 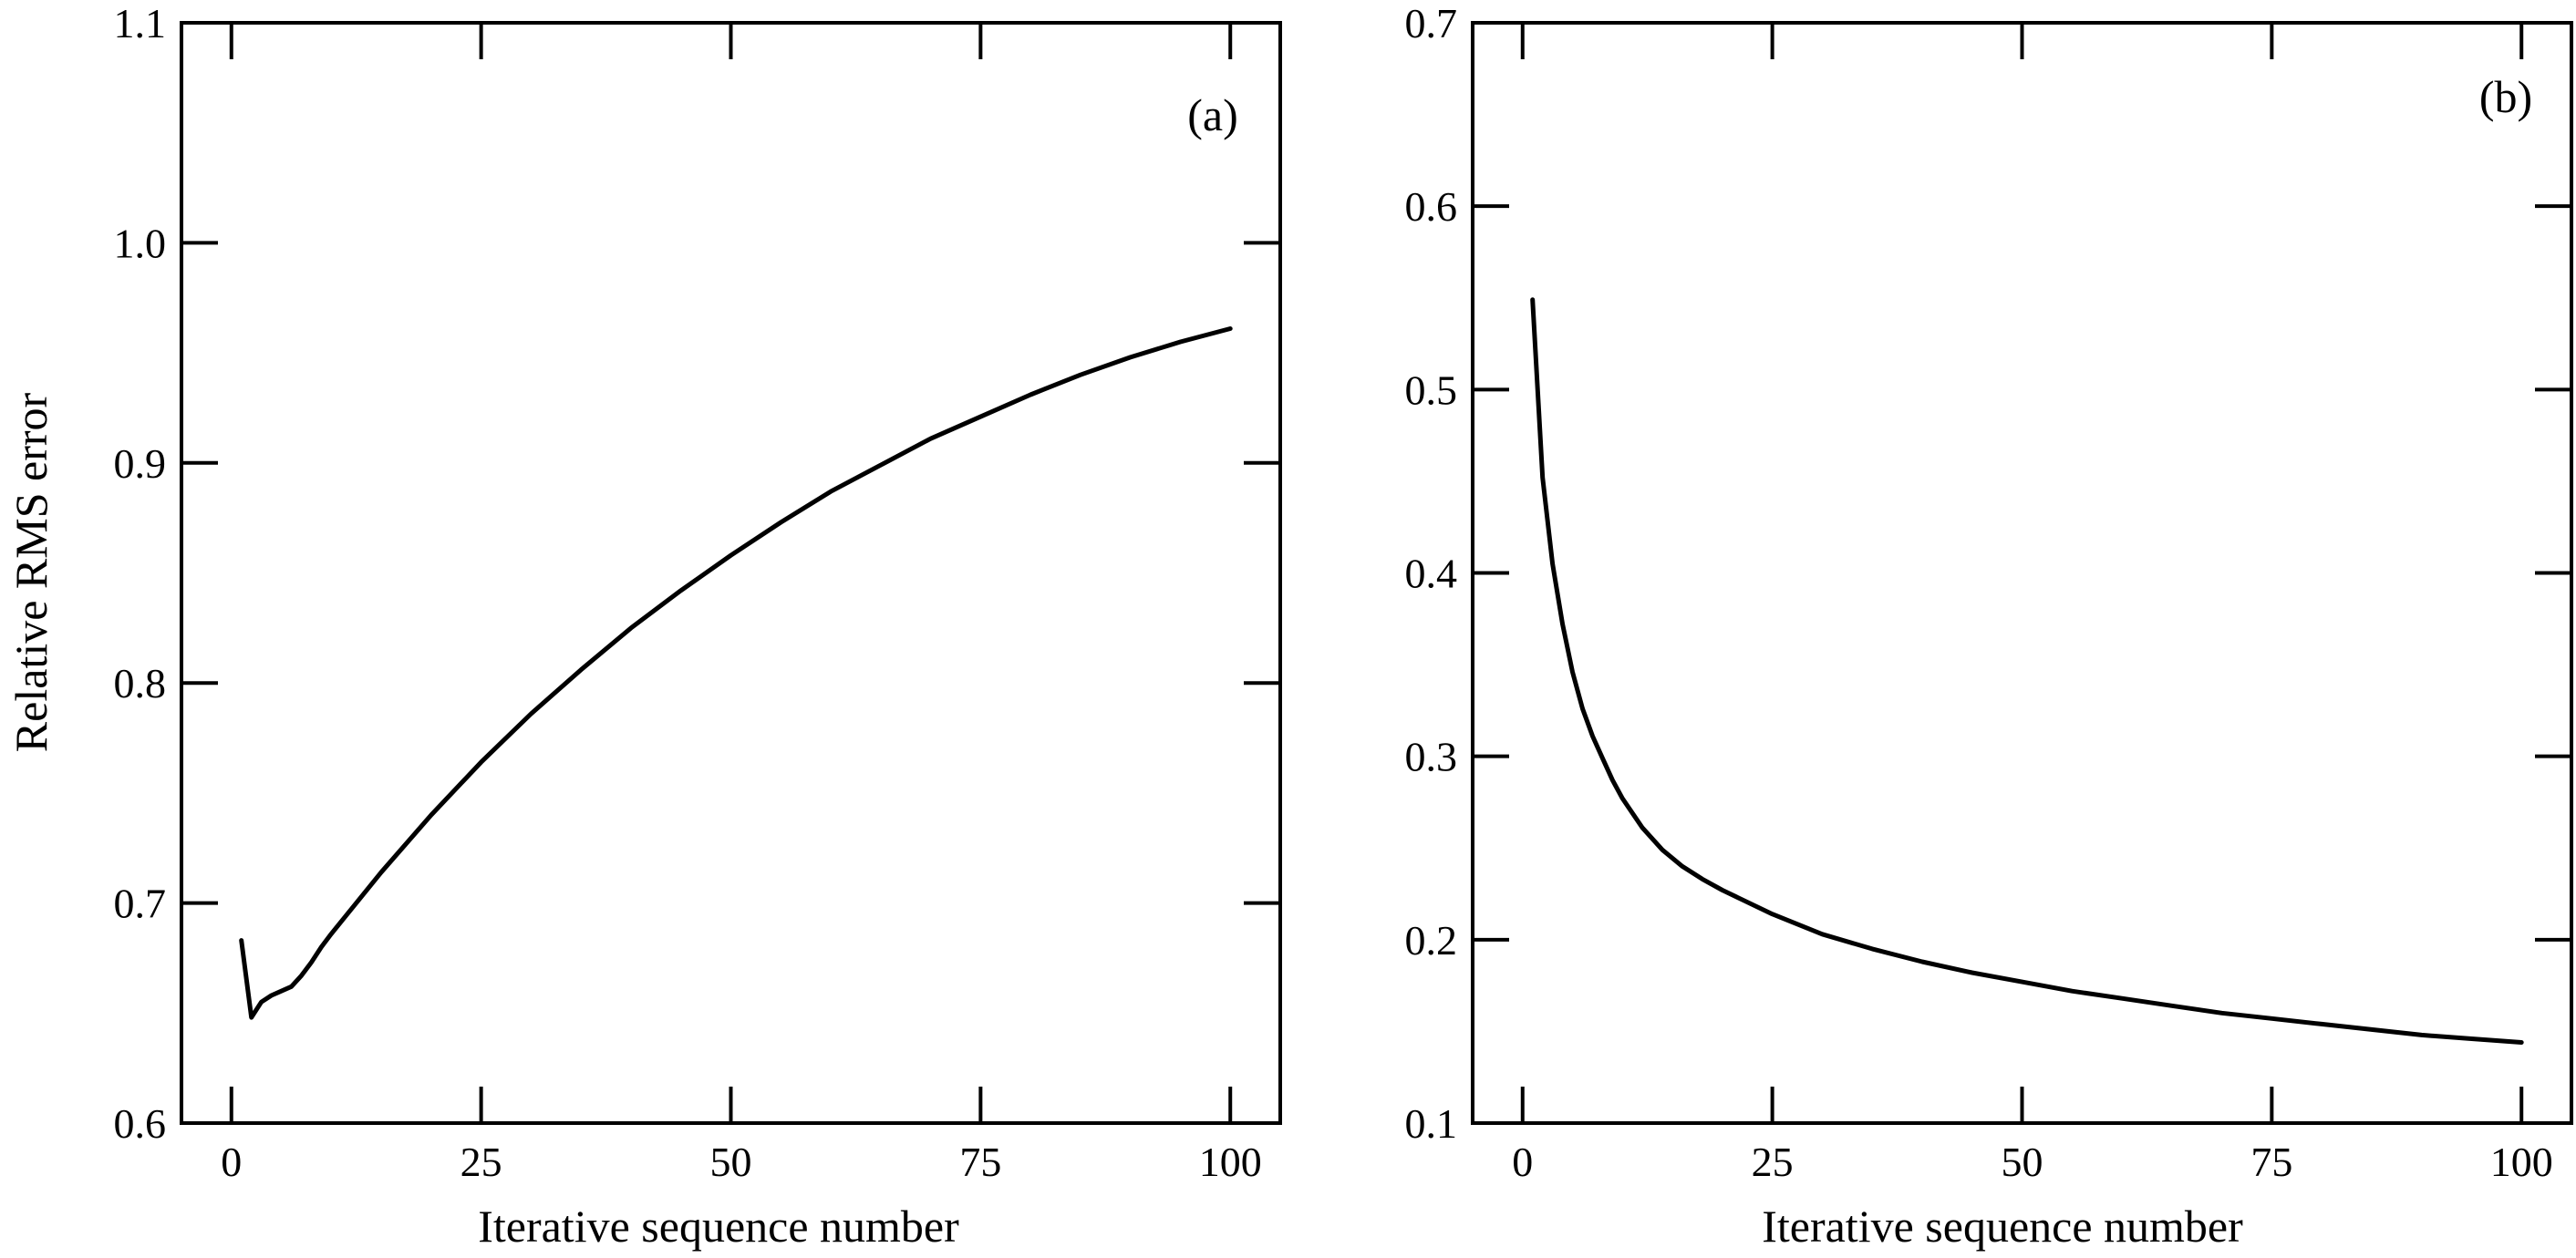 What do you see at coordinates (1431, 207) in the screenshot?
I see `panel-b-y-tick-label: 0.6` at bounding box center [1431, 207].